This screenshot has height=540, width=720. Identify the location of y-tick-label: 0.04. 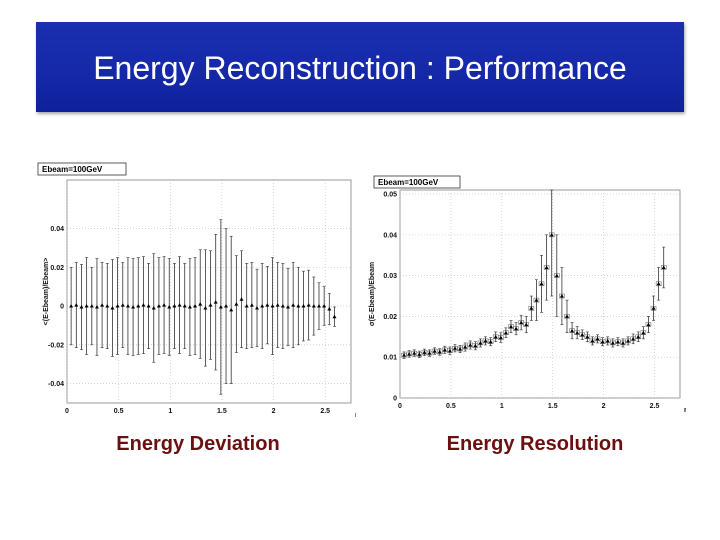
(390, 235).